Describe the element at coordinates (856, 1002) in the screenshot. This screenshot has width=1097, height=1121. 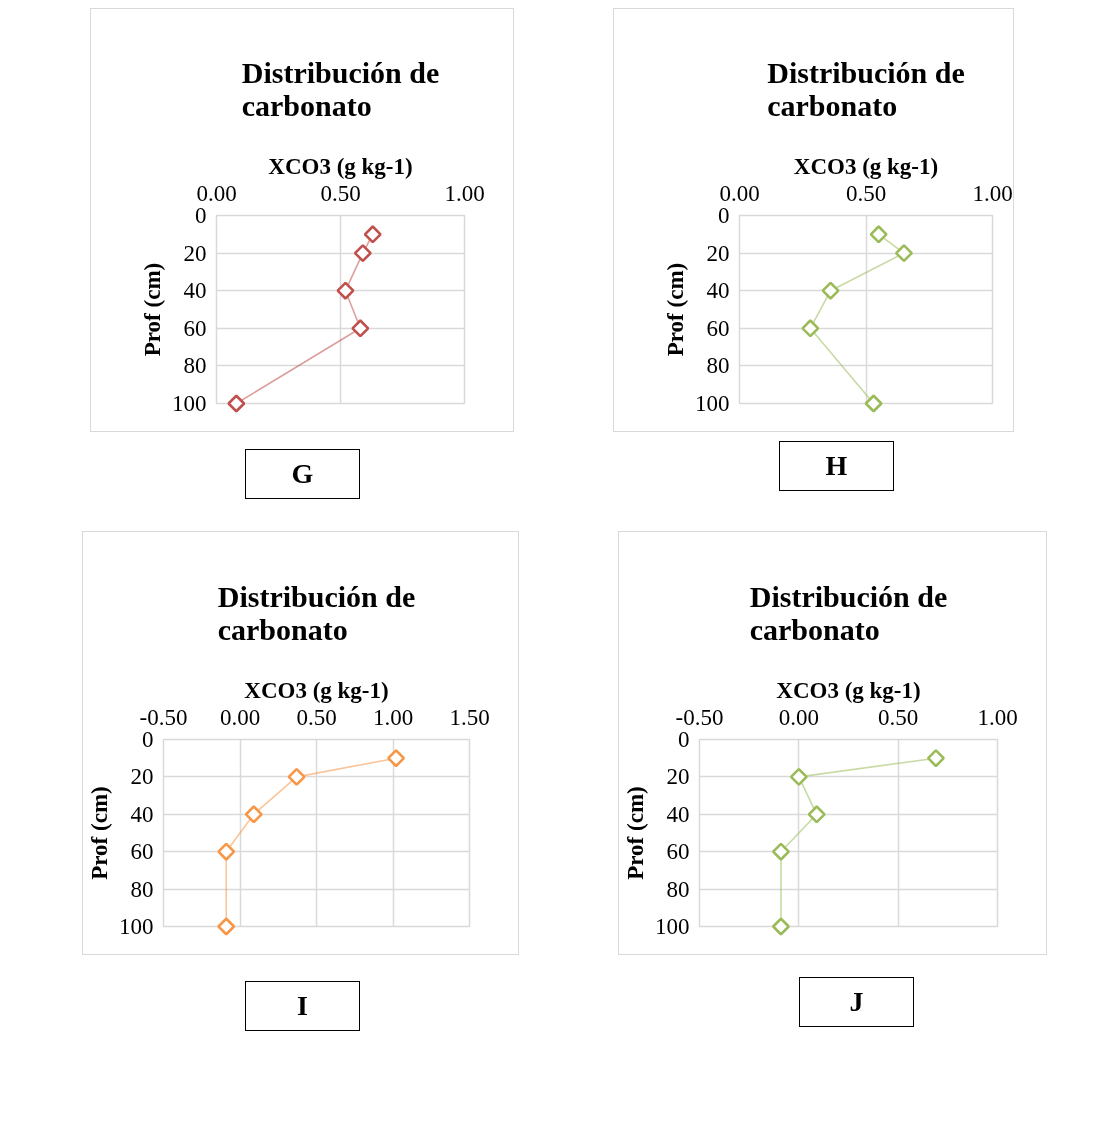
I see `text: J` at that location.